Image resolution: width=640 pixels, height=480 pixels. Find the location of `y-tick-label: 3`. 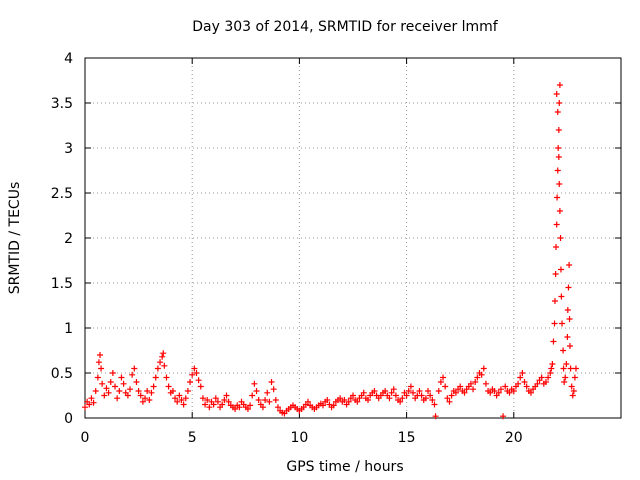

y-tick-label: 3 is located at coordinates (68, 149).